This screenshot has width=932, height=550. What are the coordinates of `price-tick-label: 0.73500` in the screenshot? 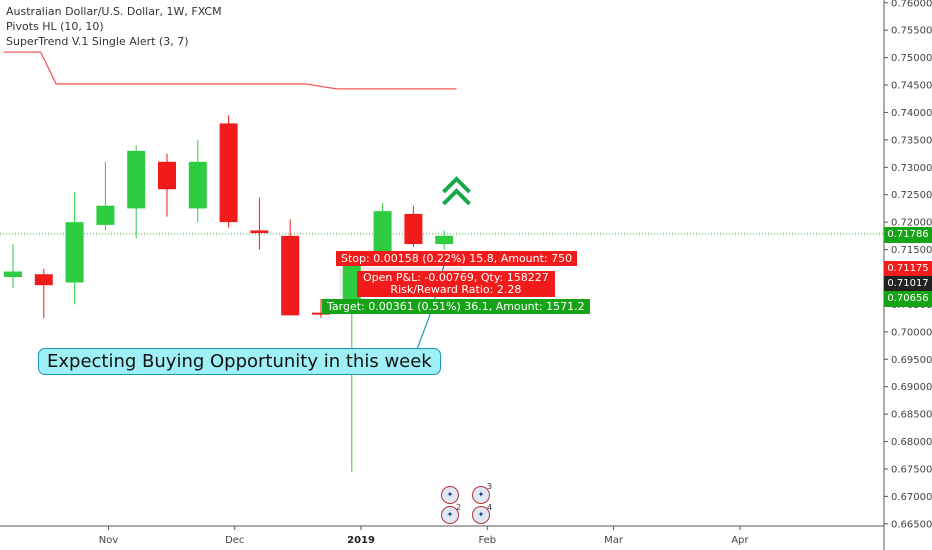 It's located at (911, 140).